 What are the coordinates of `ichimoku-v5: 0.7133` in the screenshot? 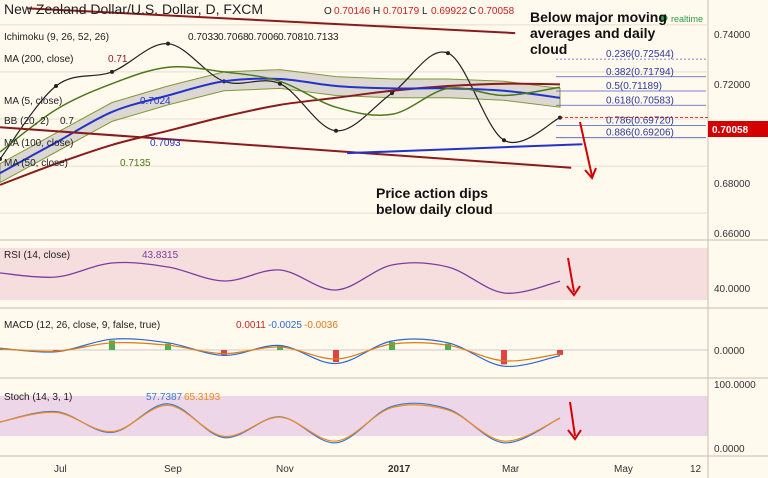 It's located at (323, 37).